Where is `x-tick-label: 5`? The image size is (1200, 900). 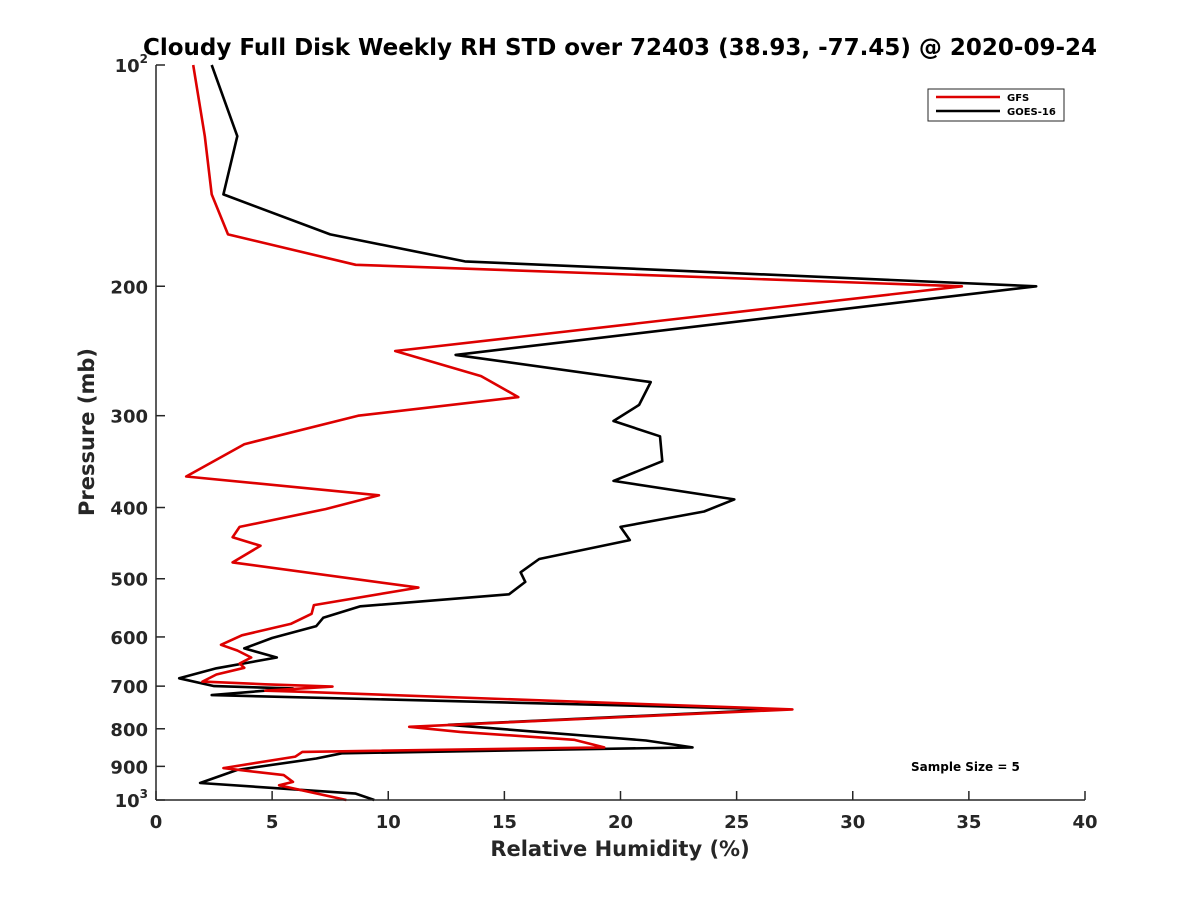
x-tick-label: 5 is located at coordinates (272, 822).